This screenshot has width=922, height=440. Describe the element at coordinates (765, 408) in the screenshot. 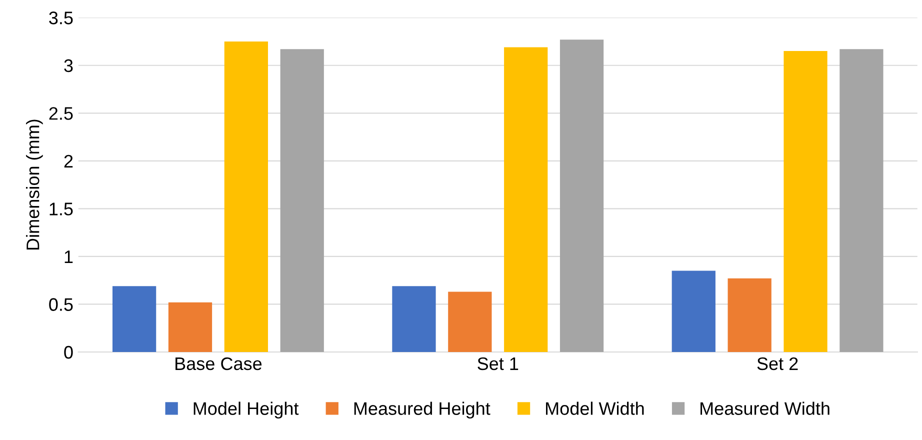

I see `legend-label: Measured Width` at that location.